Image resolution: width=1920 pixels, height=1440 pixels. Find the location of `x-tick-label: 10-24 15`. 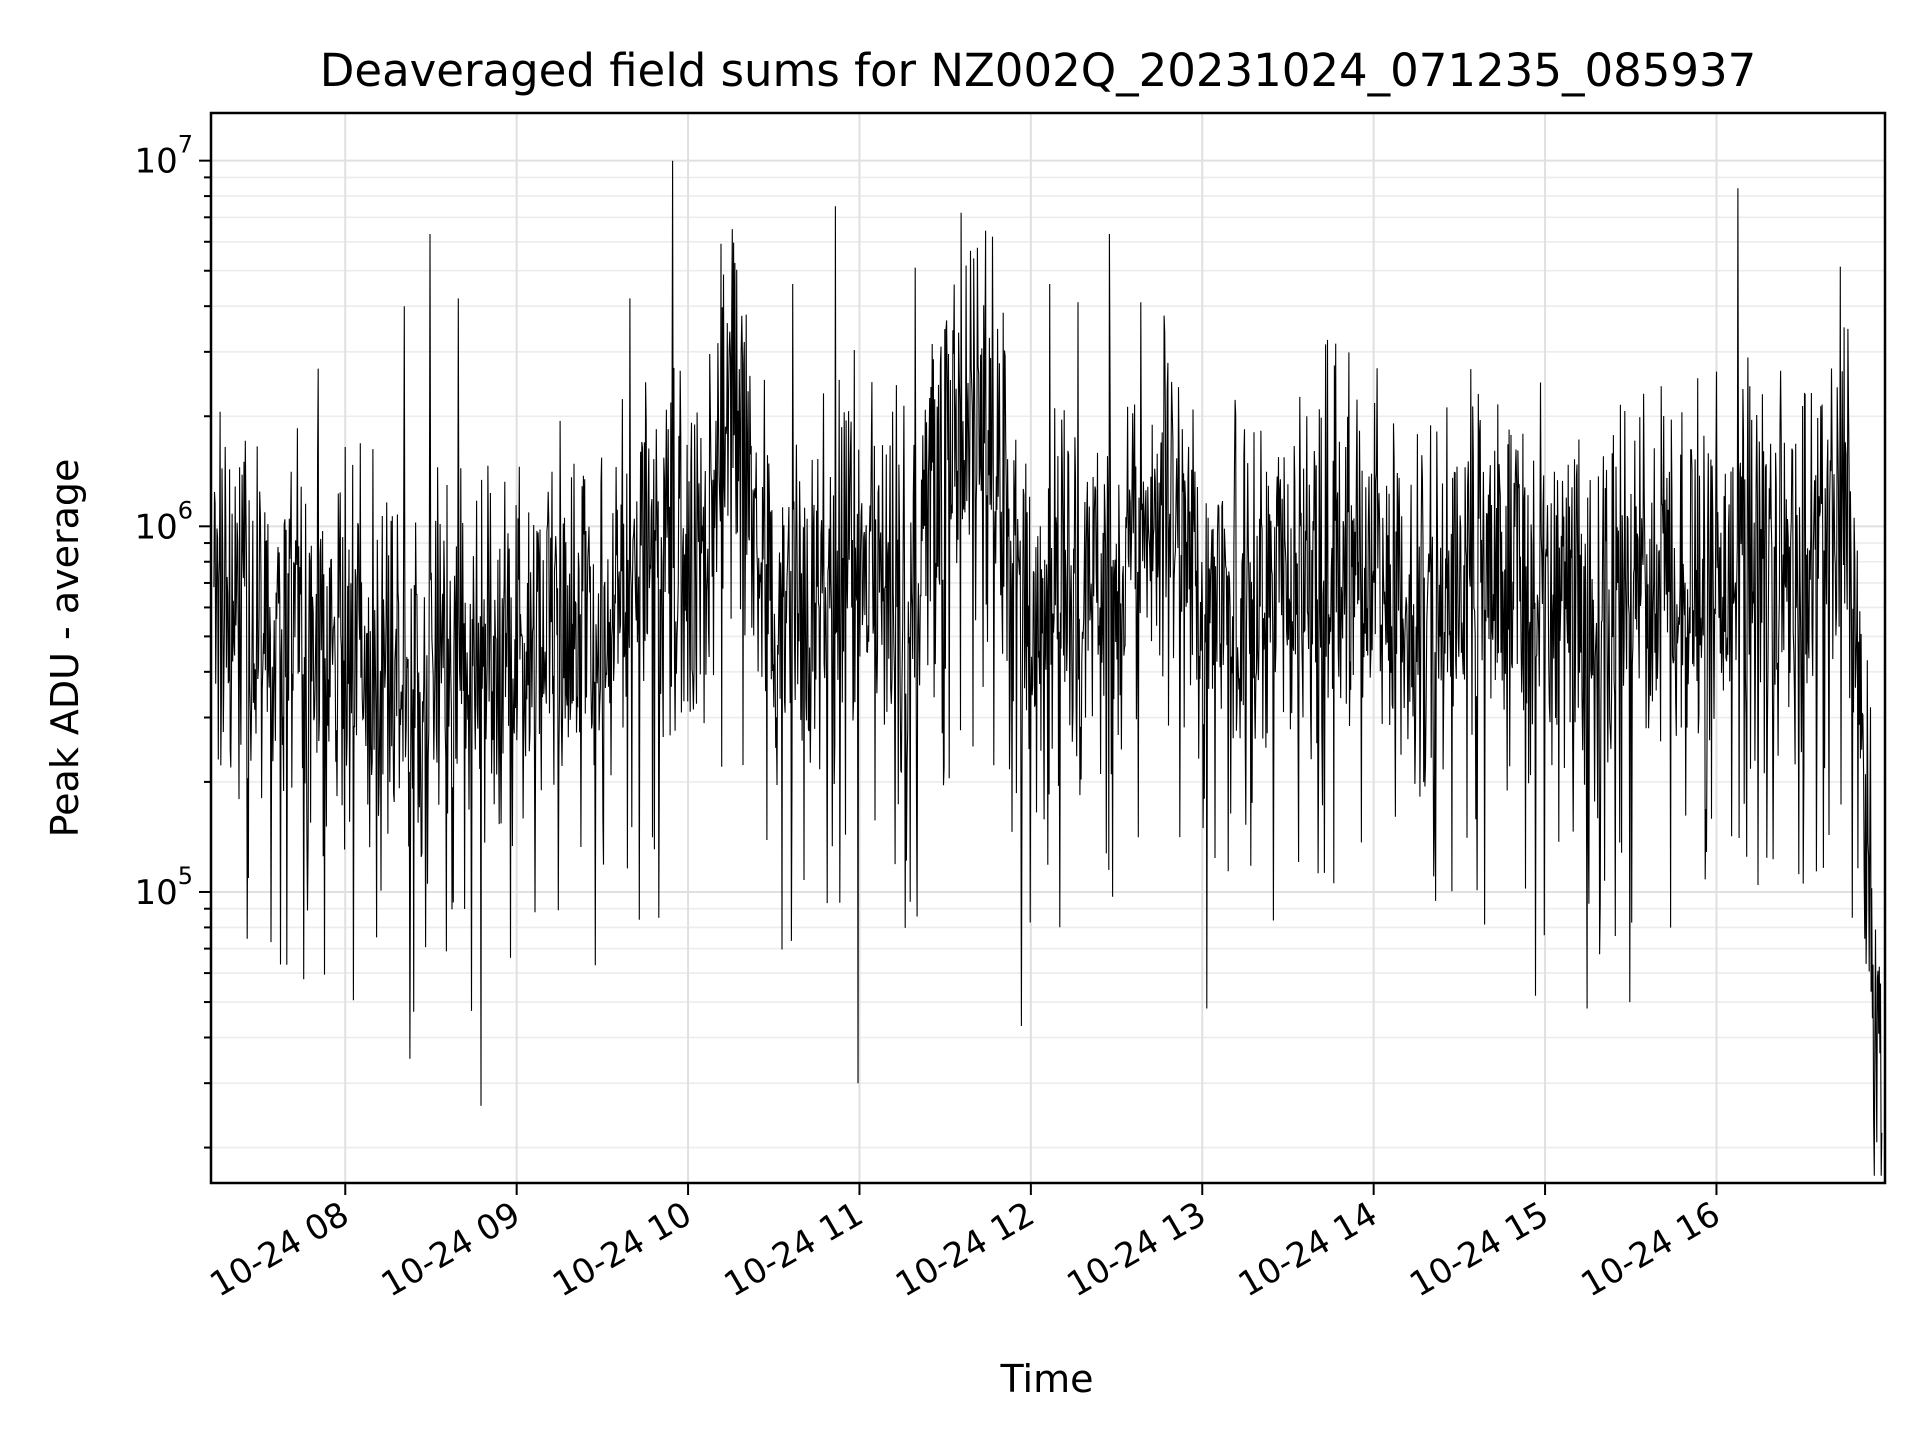

x-tick-label: 10-24 15 is located at coordinates (1479, 1249).